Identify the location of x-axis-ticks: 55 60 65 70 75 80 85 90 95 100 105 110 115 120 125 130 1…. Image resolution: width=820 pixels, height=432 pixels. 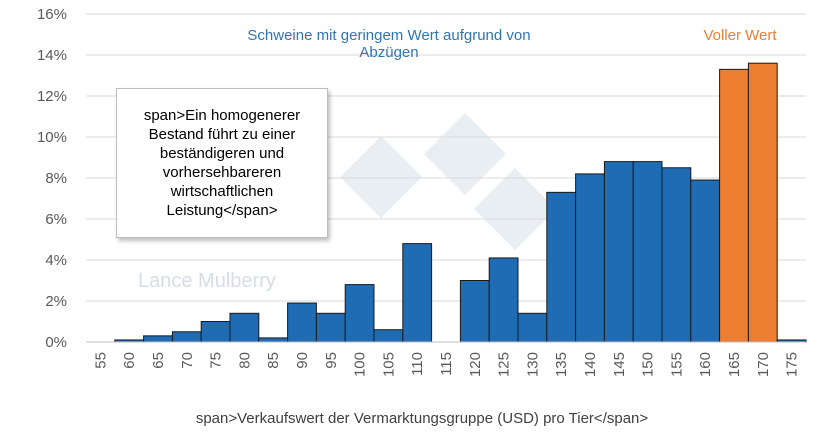
(446, 364).